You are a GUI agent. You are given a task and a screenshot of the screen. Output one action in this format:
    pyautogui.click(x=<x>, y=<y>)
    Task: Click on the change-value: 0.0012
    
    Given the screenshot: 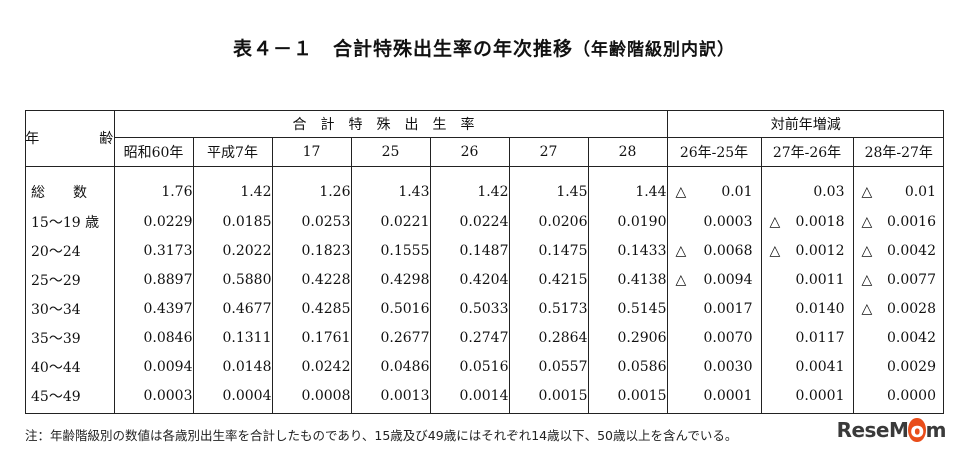 What is the action you would take?
    pyautogui.click(x=820, y=250)
    